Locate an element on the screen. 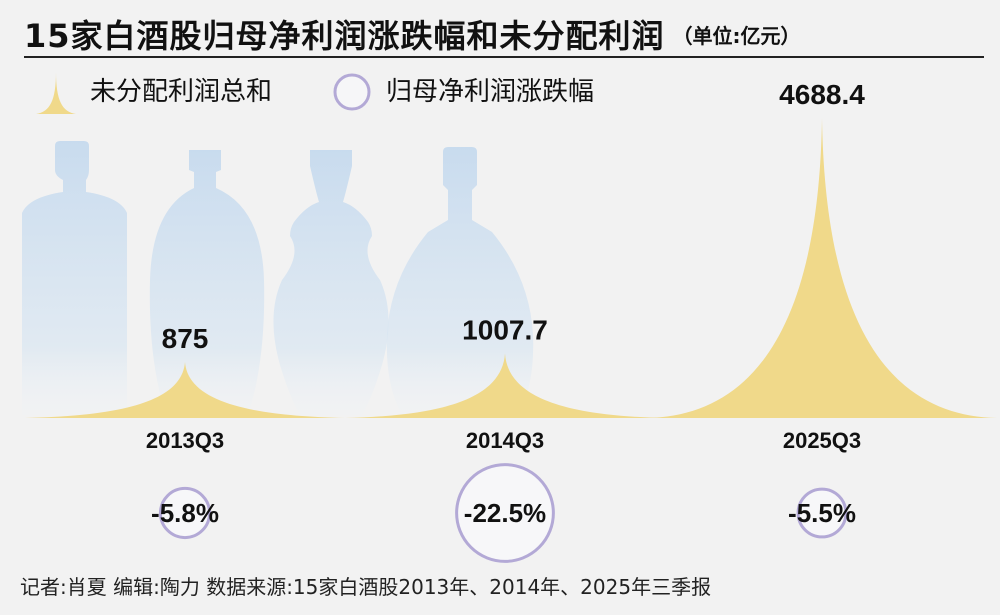 This screenshot has width=1000, height=615. unit-label: （单位:亿元） is located at coordinates (736, 36).